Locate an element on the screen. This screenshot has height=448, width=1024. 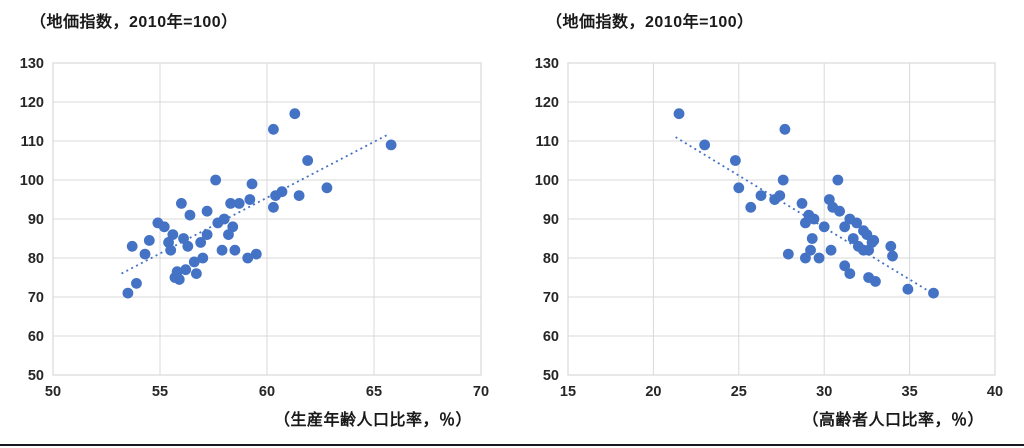
bottom-divider is located at coordinates (512, 445).